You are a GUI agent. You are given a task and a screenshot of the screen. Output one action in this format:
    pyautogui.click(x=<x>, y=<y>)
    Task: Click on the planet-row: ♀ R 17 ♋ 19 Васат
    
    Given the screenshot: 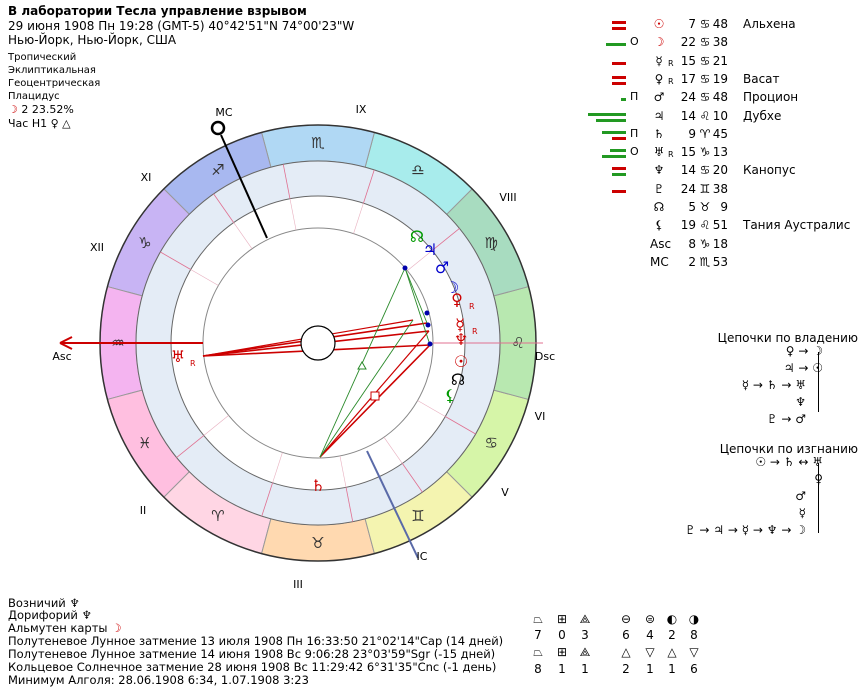 What is the action you would take?
    pyautogui.click(x=723, y=81)
    